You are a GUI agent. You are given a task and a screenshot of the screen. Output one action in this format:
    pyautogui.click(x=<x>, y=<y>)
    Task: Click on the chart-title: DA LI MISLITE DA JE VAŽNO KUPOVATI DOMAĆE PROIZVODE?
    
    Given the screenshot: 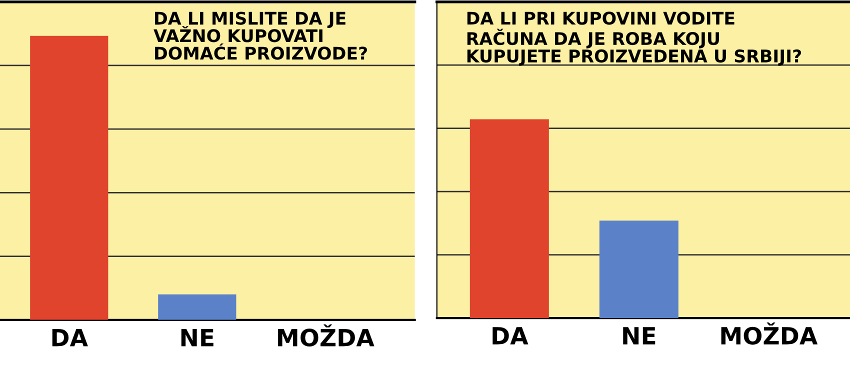 What is the action you would take?
    pyautogui.click(x=261, y=36)
    